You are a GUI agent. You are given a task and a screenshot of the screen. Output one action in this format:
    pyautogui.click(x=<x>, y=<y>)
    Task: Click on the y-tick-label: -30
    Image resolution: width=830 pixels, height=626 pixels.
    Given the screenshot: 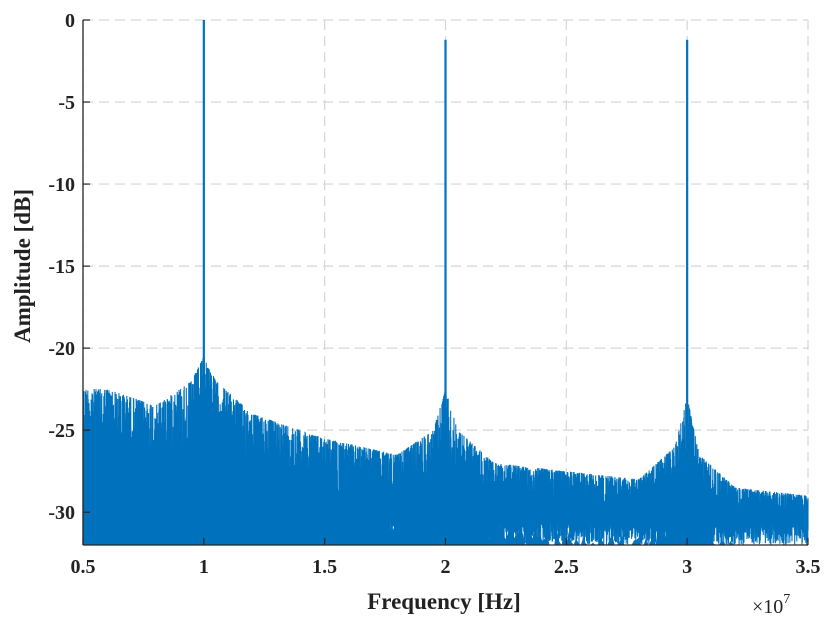 What is the action you would take?
    pyautogui.click(x=61, y=513)
    